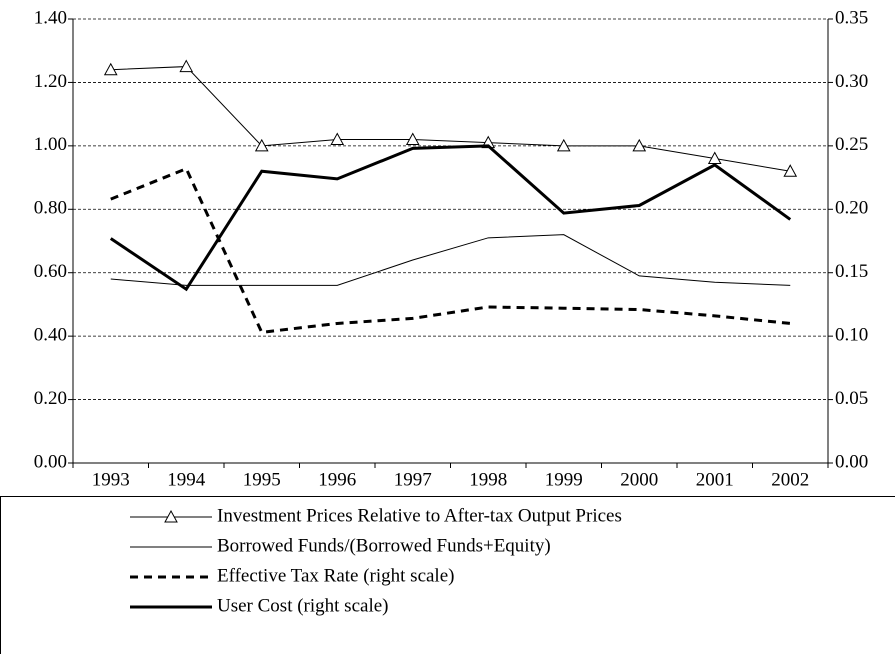  Describe the element at coordinates (337, 479) in the screenshot. I see `x-tick-label: 1996` at that location.